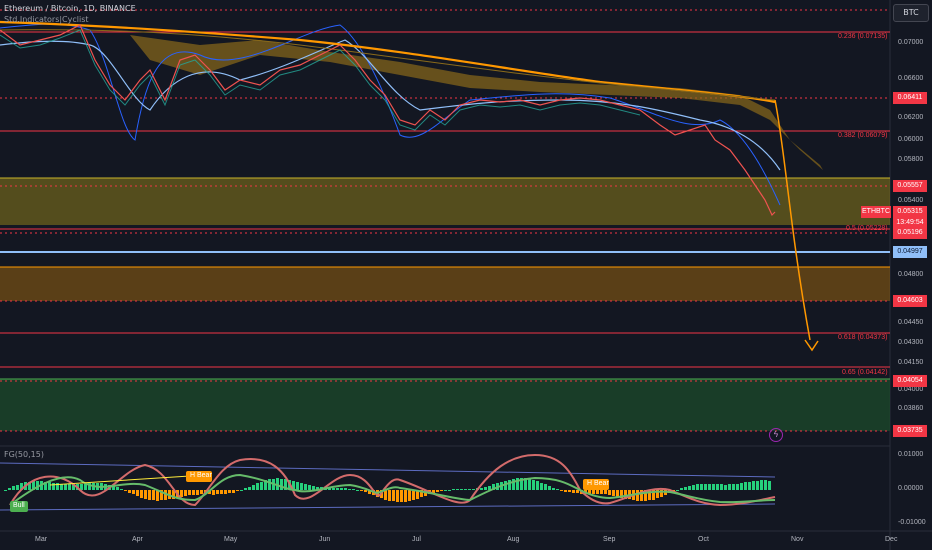  What do you see at coordinates (910, 211) in the screenshot?
I see `current-price: 0.05315` at bounding box center [910, 211].